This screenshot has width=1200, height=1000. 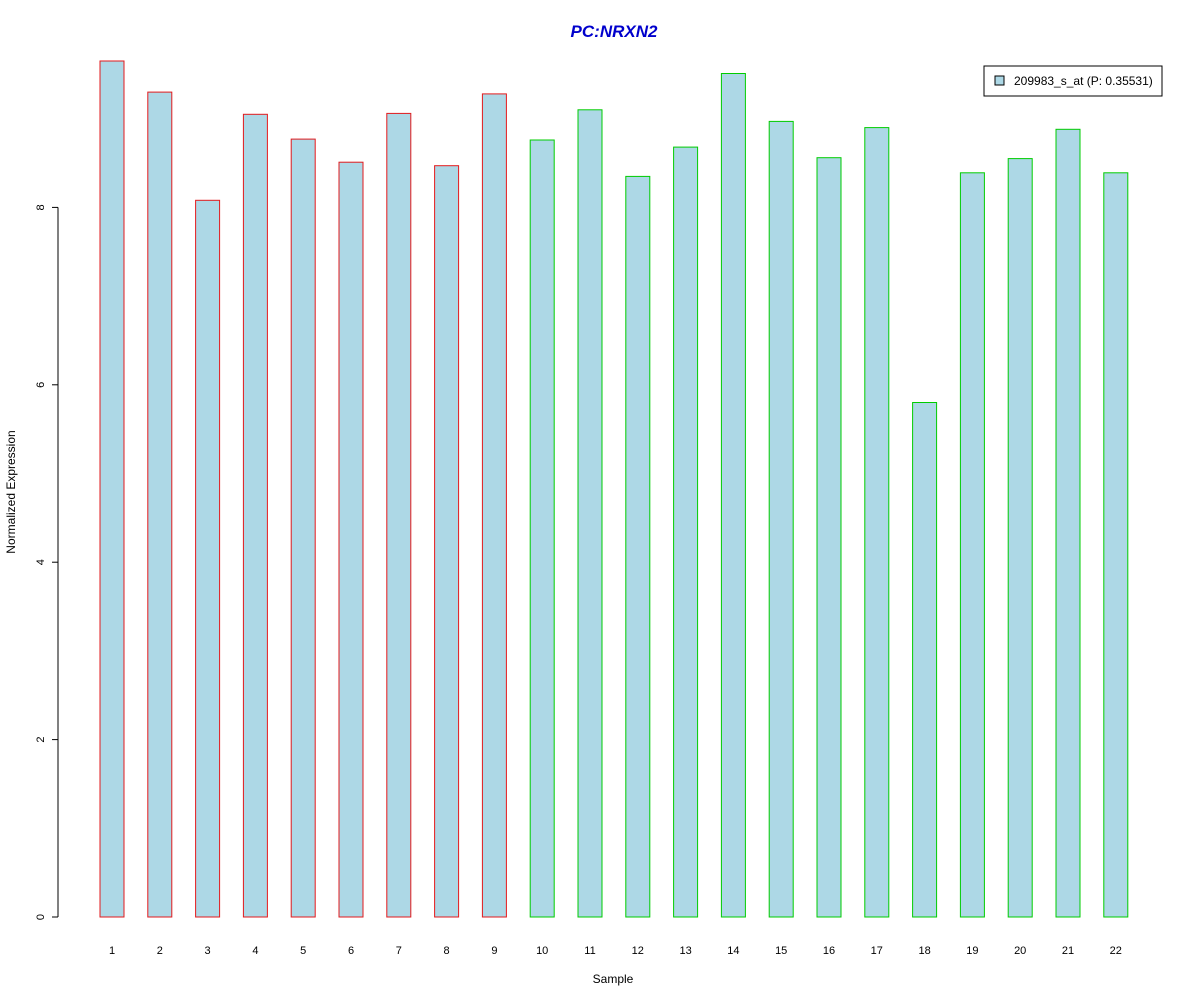 What do you see at coordinates (924, 951) in the screenshot?
I see `x-tick-label: 18` at bounding box center [924, 951].